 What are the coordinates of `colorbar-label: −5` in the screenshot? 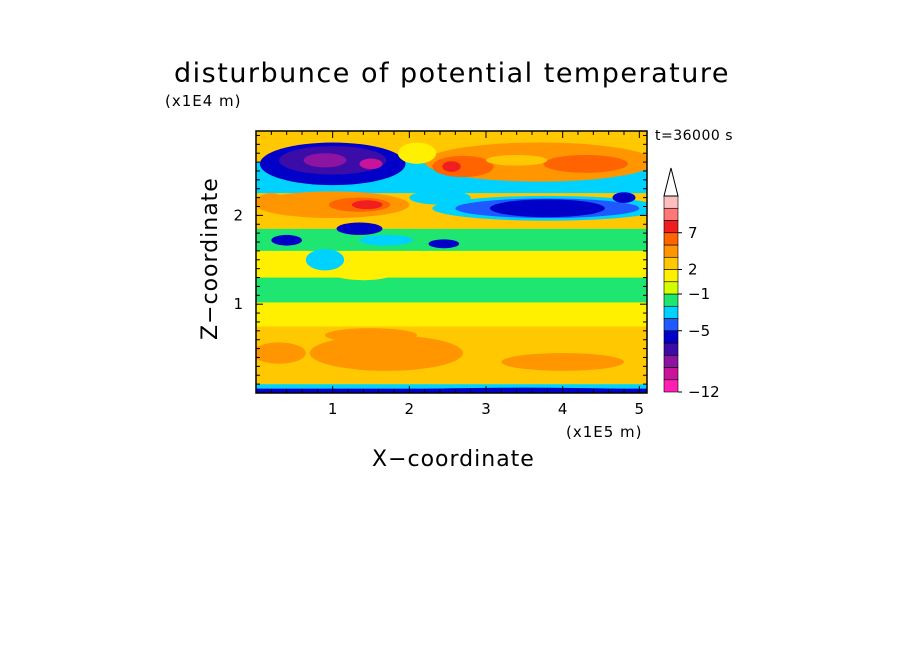 It's located at (699, 331).